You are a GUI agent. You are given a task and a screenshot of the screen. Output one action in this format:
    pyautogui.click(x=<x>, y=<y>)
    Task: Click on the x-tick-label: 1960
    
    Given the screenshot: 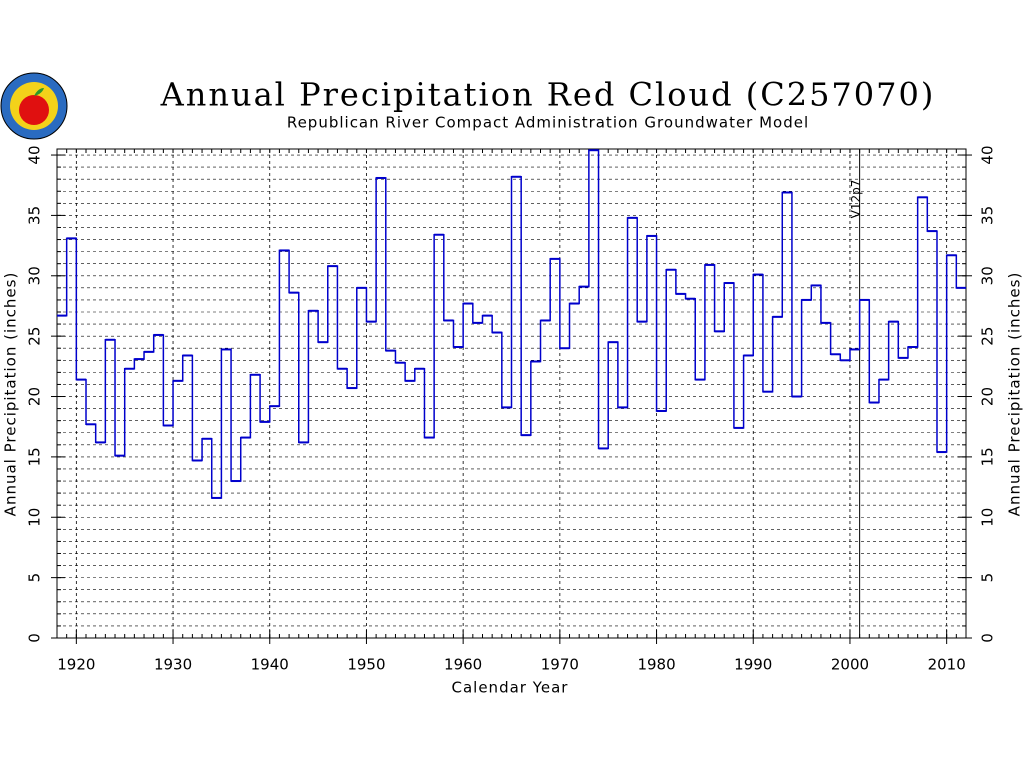 What is the action you would take?
    pyautogui.click(x=463, y=665)
    